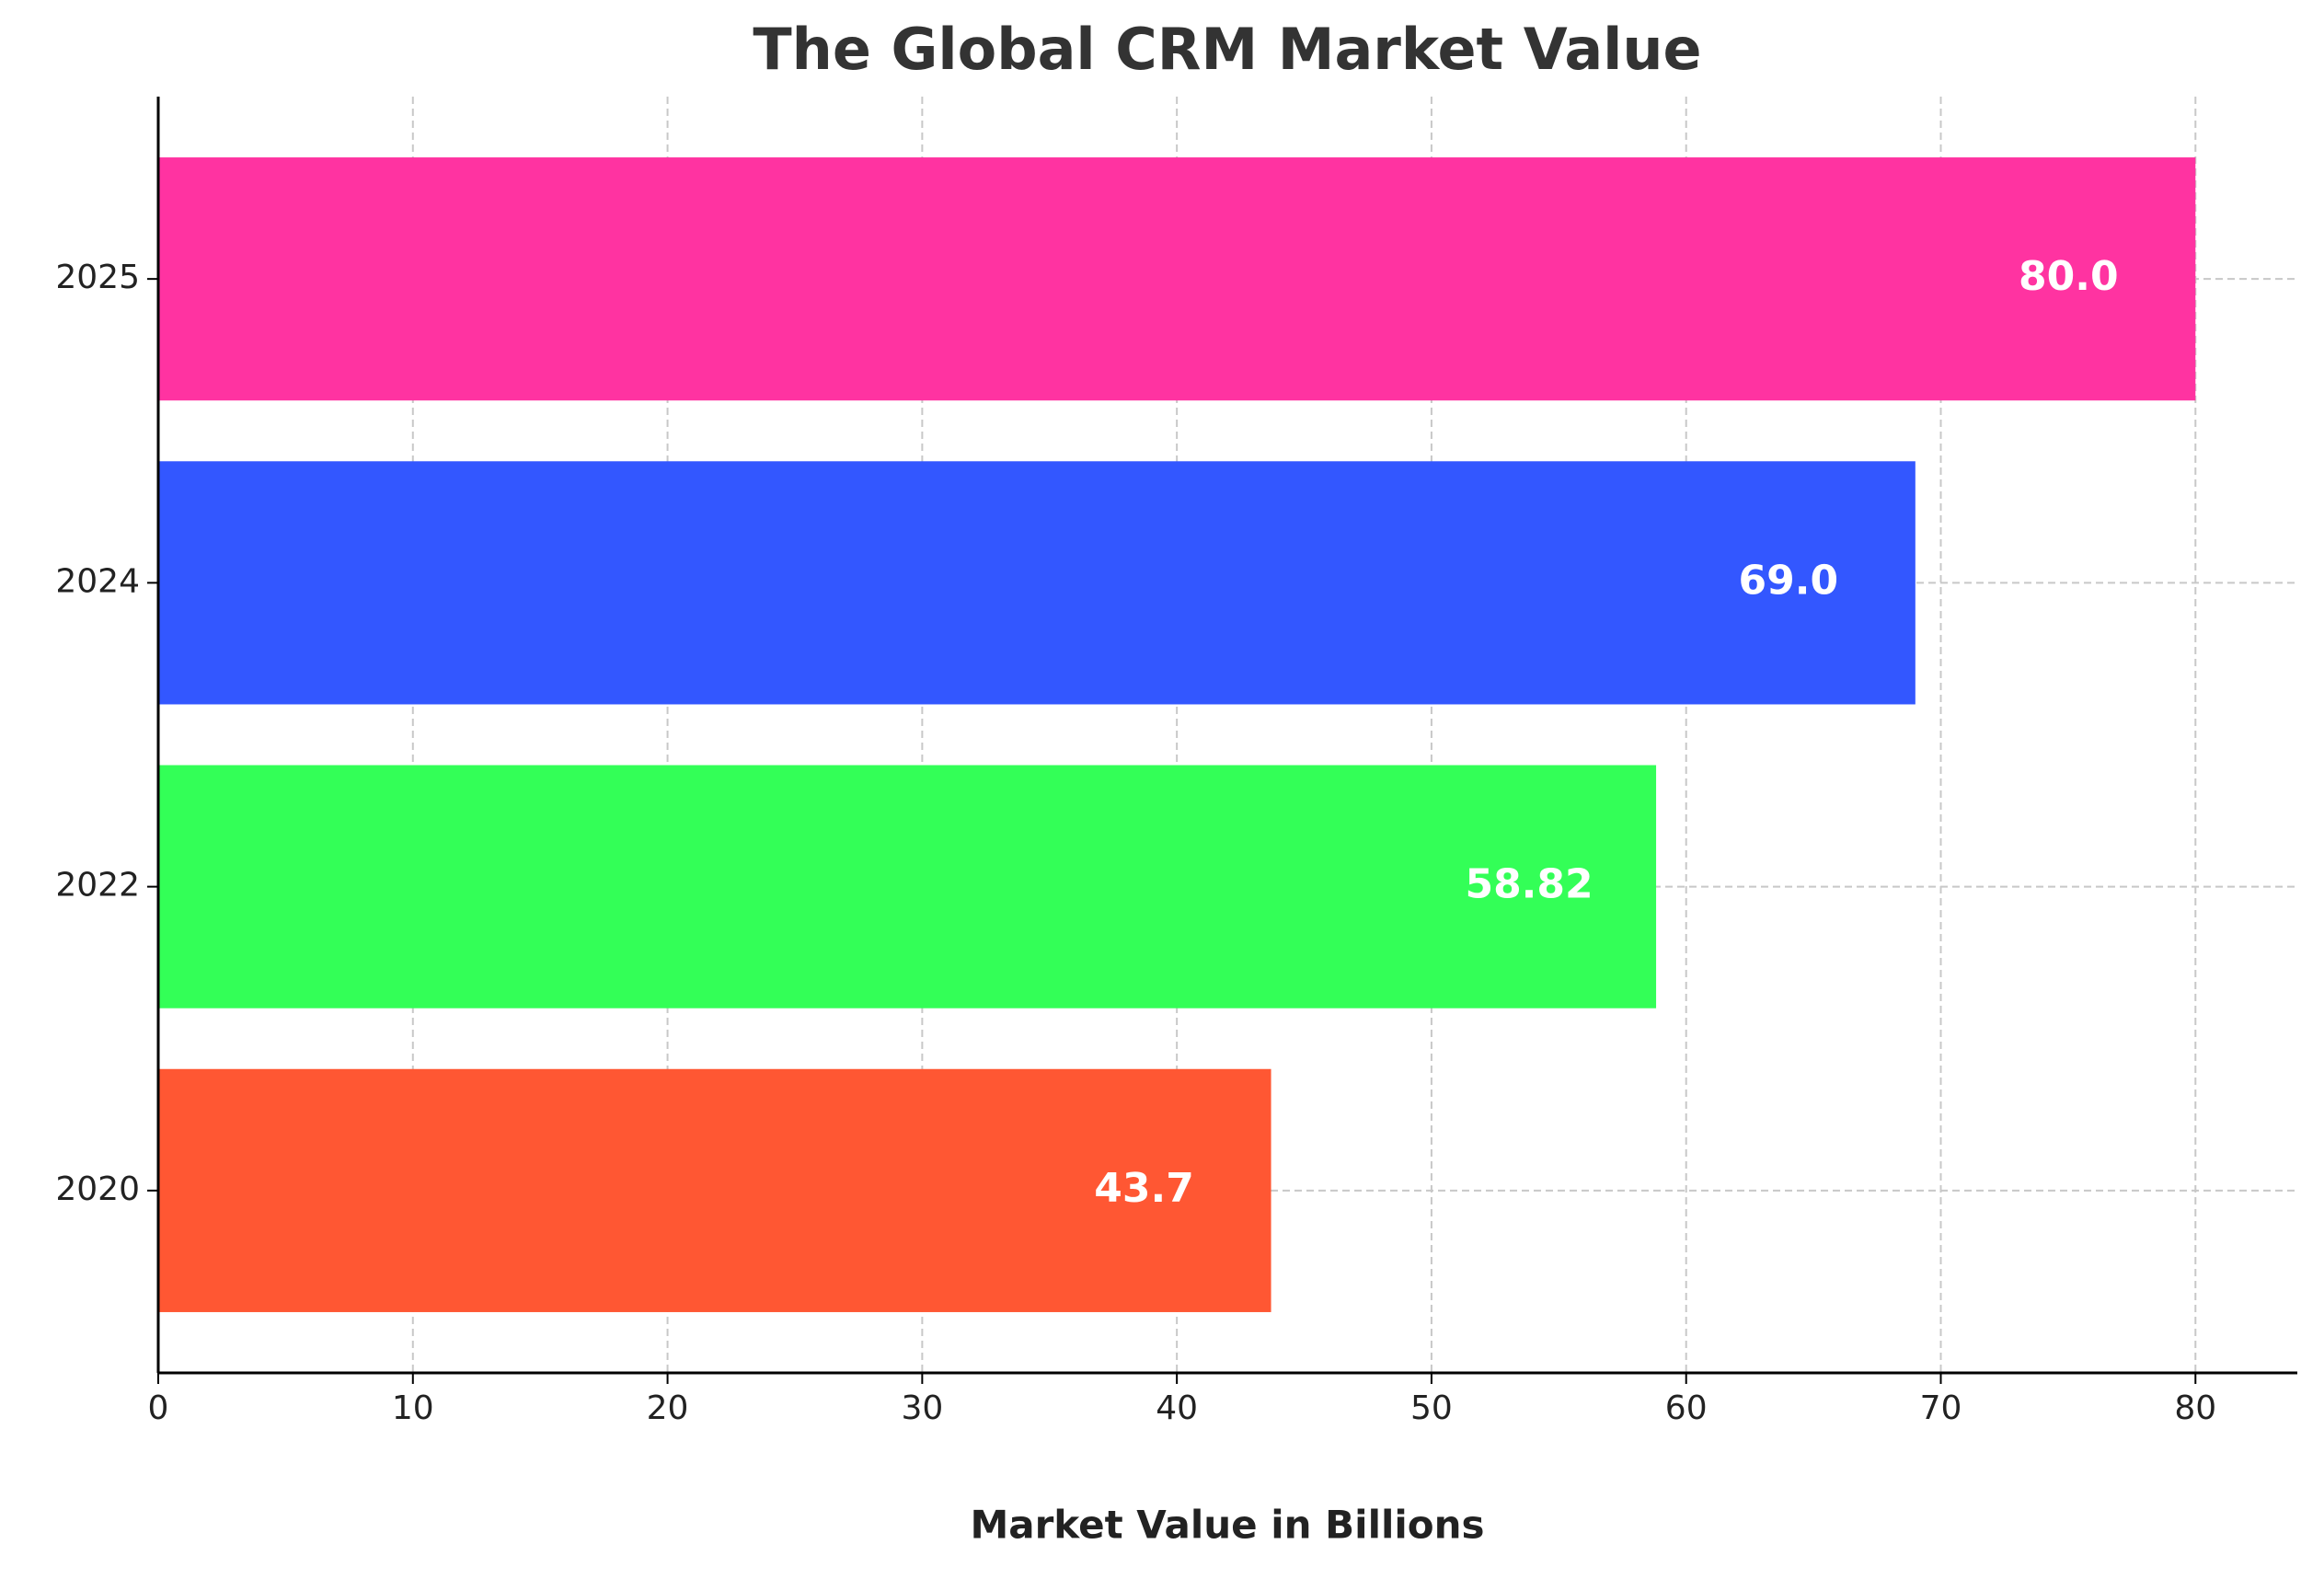 Image resolution: width=2324 pixels, height=1579 pixels. I want to click on y-tick-label: 2022, so click(97, 886).